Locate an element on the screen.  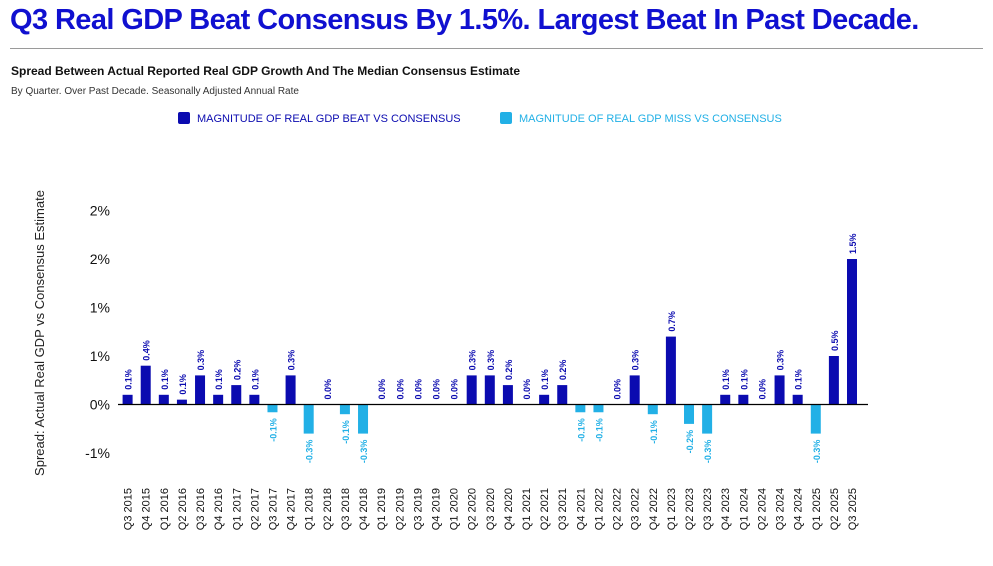
legend-swatch-miss is located at coordinates (506, 118).